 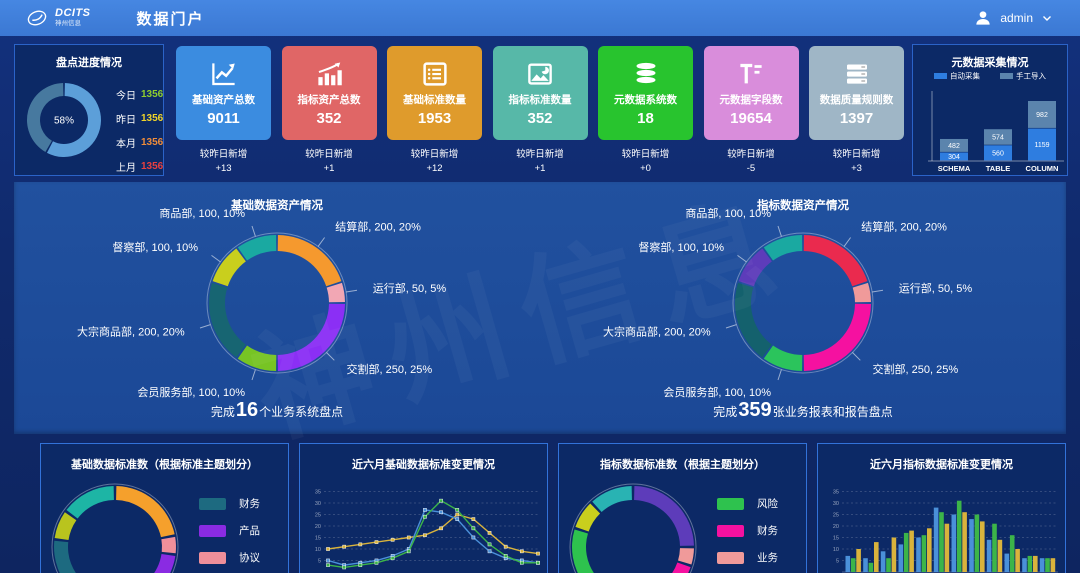 I want to click on standards-line-chart: 5 10 15 20 25 30 35, so click(x=427, y=530).